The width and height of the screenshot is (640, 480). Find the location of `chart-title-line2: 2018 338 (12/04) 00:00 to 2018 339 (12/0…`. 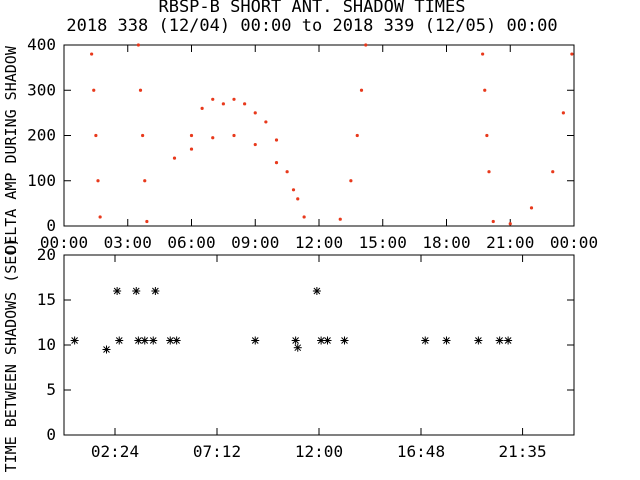

chart-title-line2: 2018 338 (12/04) 00:00 to 2018 339 (12/0… is located at coordinates (311, 26).